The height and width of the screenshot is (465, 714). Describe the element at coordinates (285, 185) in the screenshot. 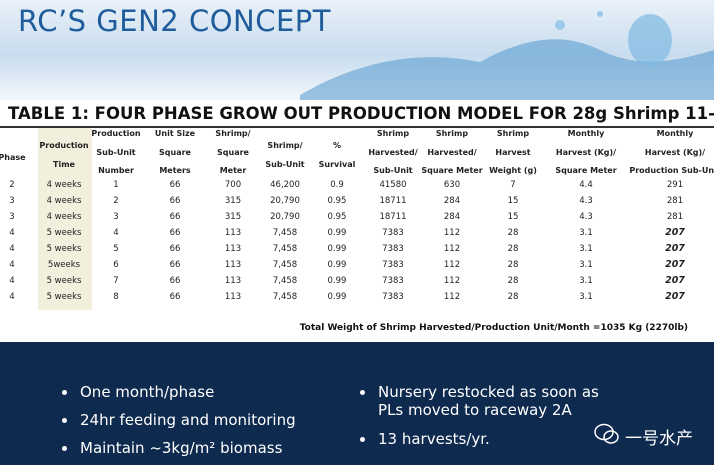

I see `table-cell: 46,200` at that location.